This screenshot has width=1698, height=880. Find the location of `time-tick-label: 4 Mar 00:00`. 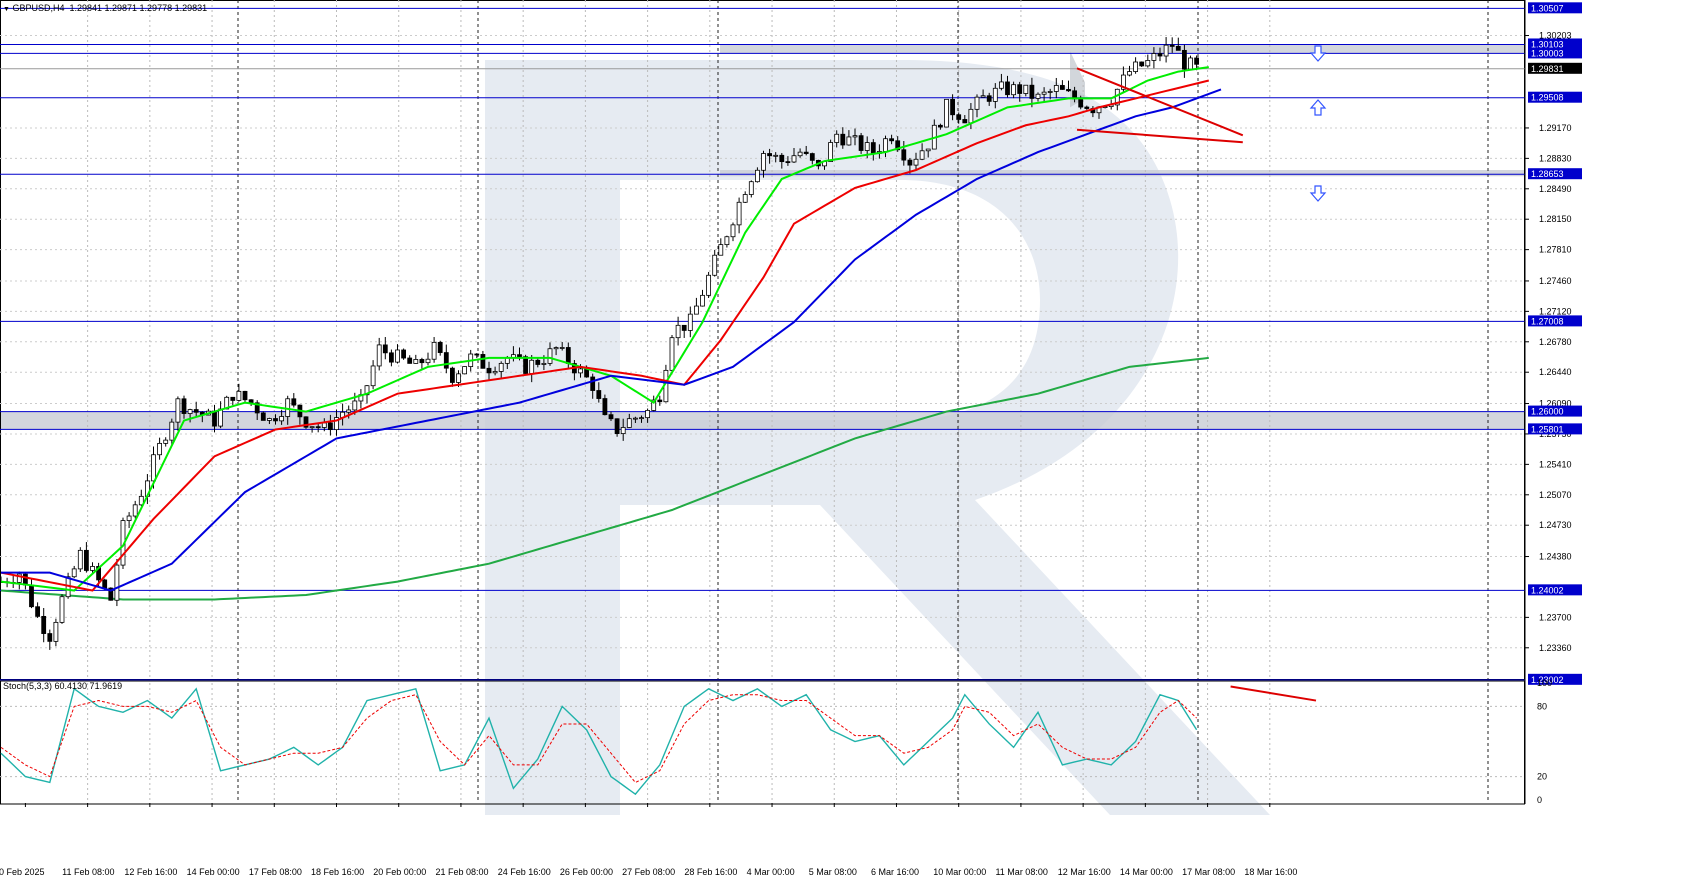

time-tick-label: 4 Mar 00:00 is located at coordinates (771, 872).